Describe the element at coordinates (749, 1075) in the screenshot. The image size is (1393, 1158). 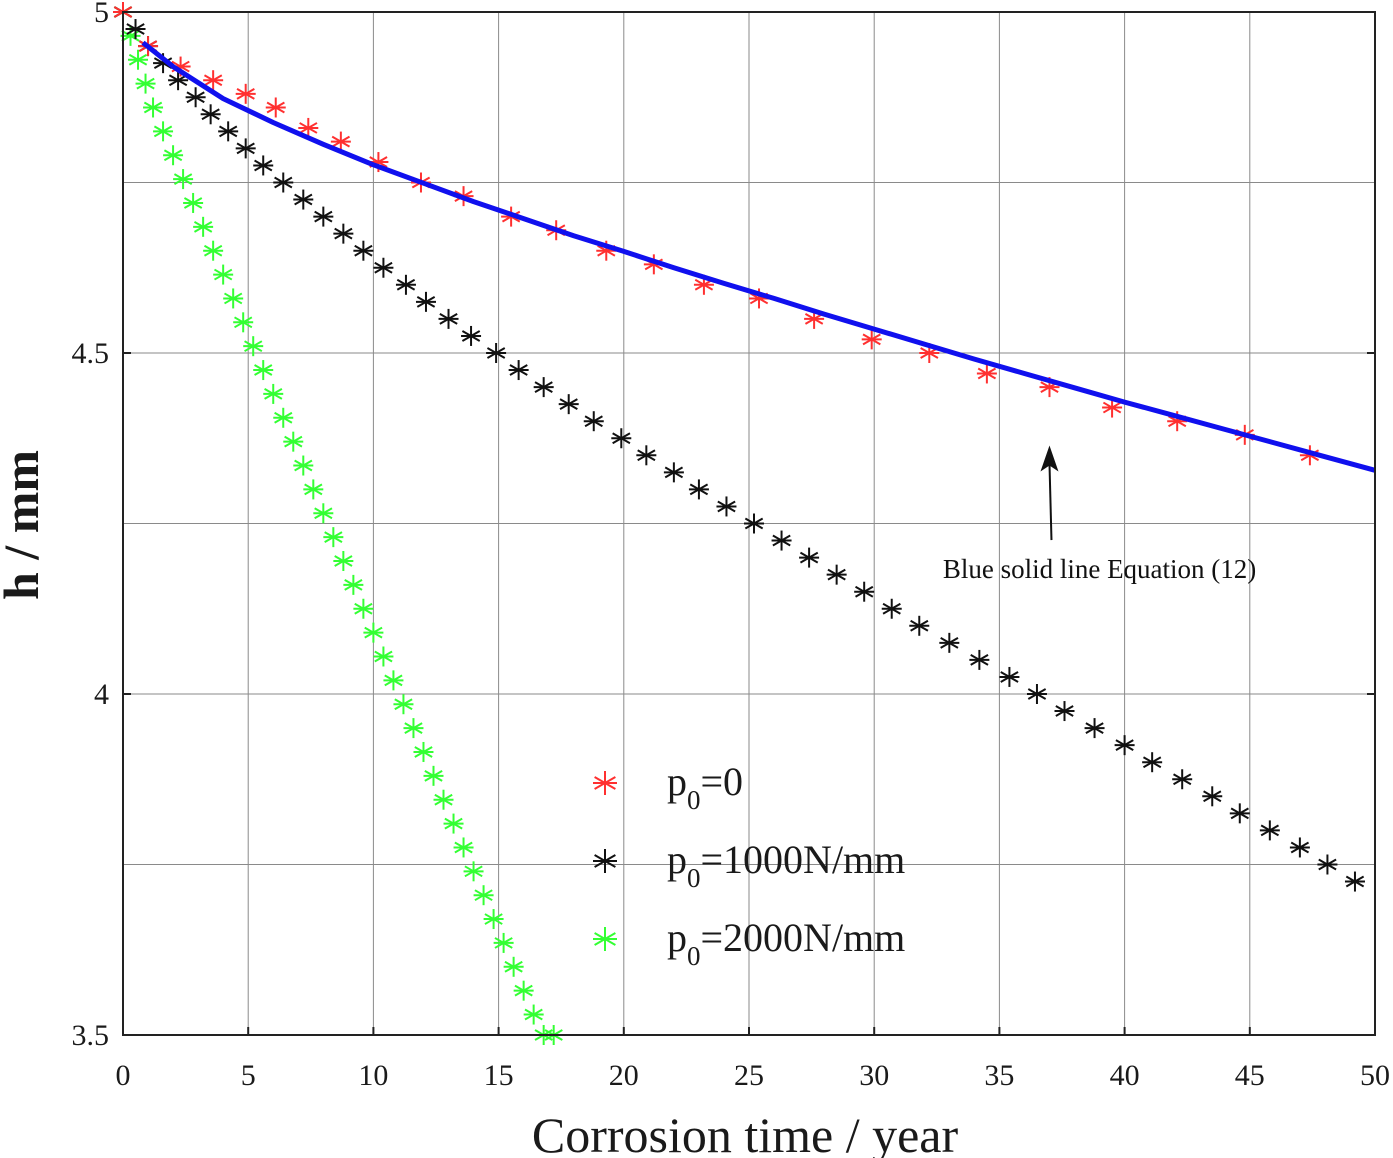
I see `x-tick-label: 25` at that location.